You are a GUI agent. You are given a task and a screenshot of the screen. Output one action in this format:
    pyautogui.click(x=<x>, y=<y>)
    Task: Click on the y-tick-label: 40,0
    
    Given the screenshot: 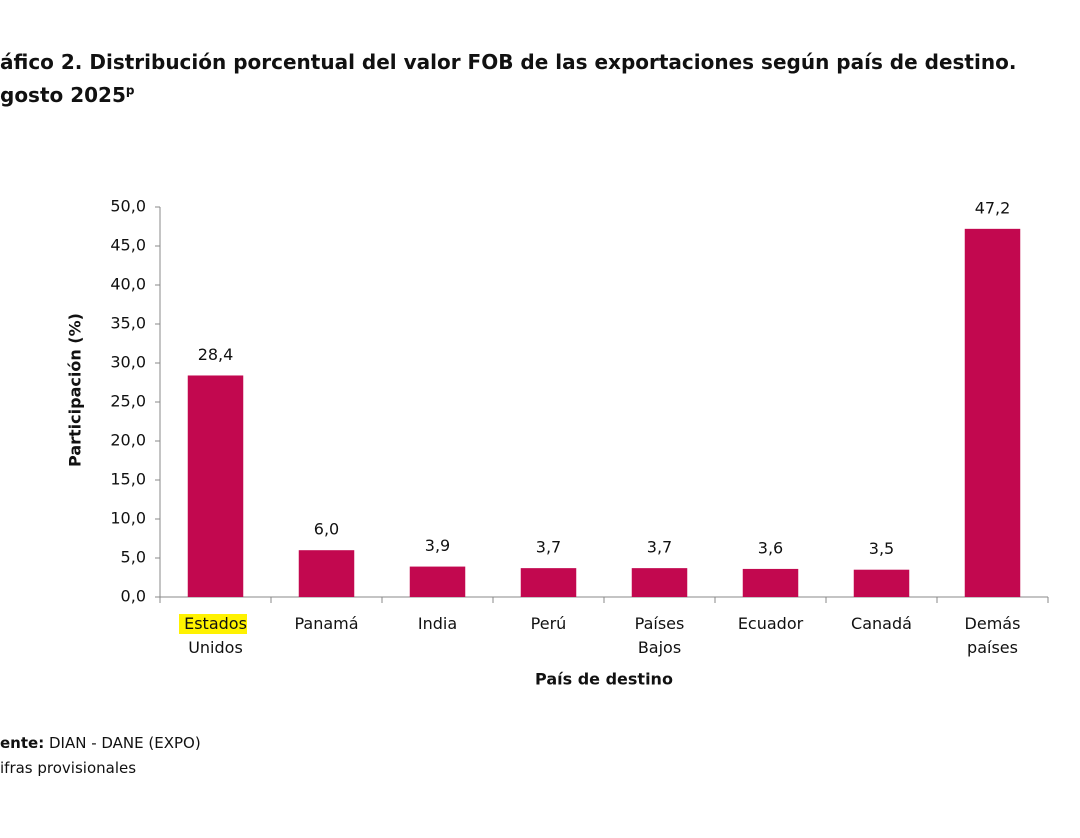 What is the action you would take?
    pyautogui.click(x=128, y=284)
    